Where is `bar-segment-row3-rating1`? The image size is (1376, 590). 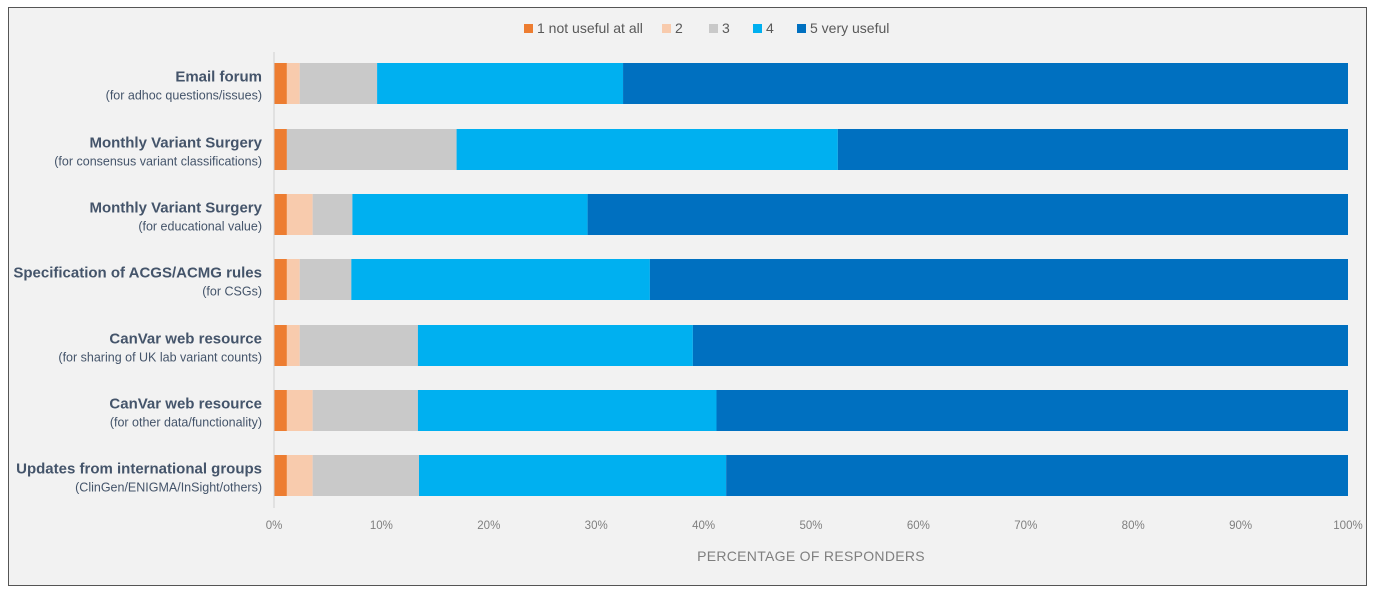
bar-segment-row3-rating1 is located at coordinates (280, 214).